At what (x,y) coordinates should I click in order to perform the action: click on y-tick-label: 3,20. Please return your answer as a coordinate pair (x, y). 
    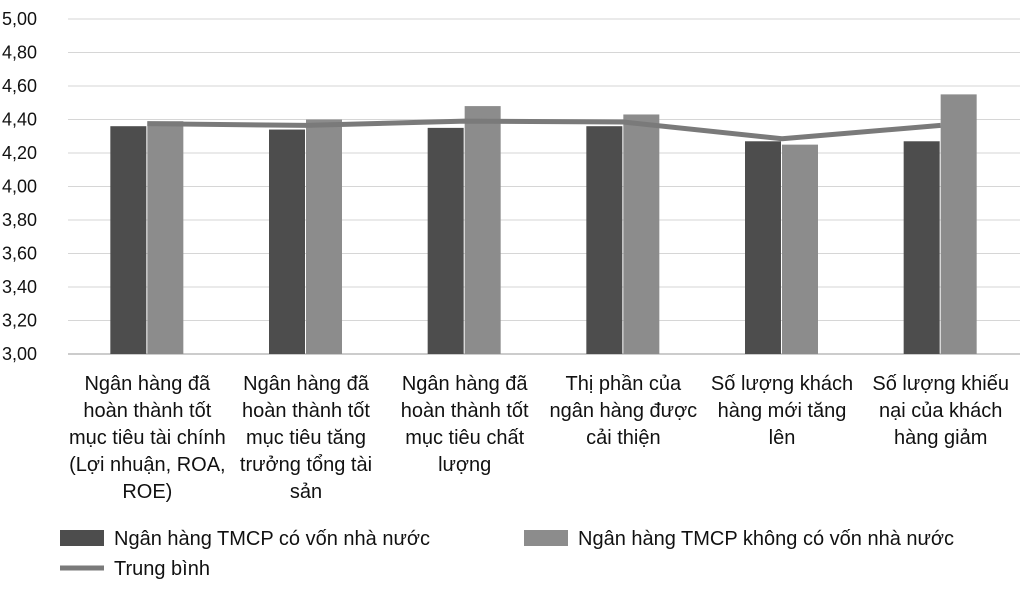
    Looking at the image, I should click on (19, 321).